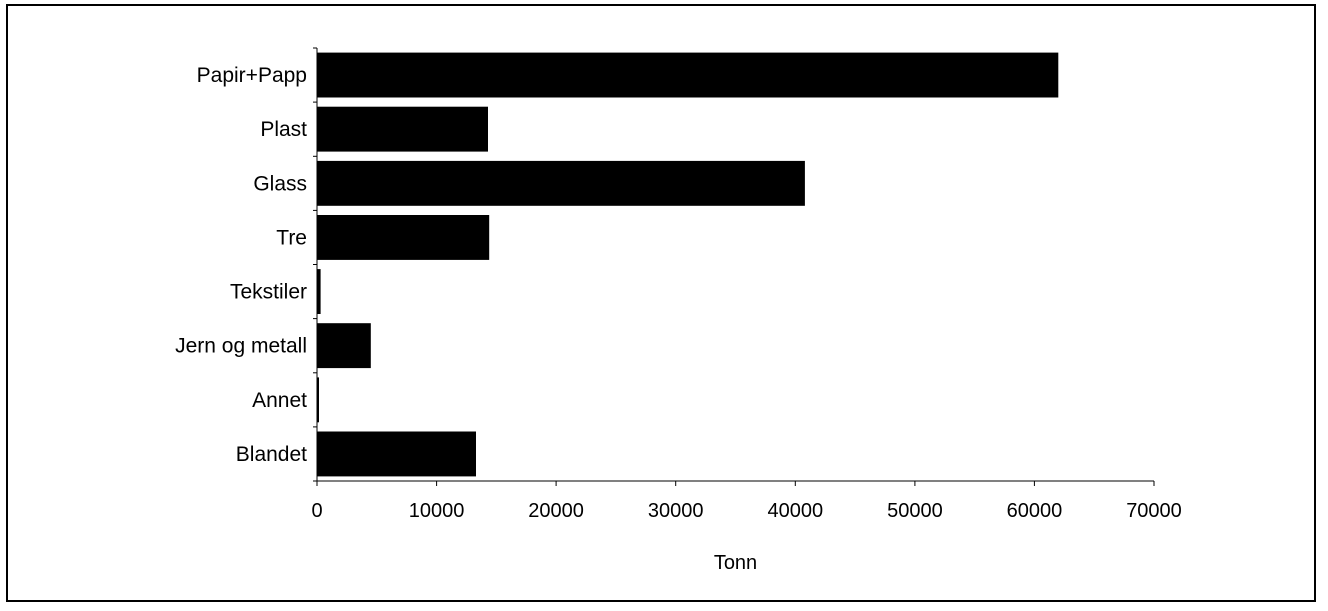 This screenshot has width=1328, height=611. I want to click on category-label-annet: Annet, so click(279, 400).